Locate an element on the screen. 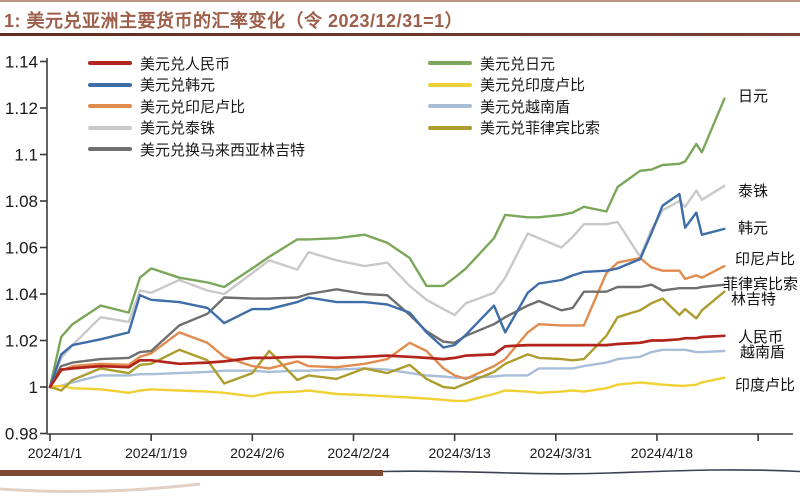 The height and width of the screenshot is (500, 800). legend-item-myr: 美元兑换马来西亚林吉特 is located at coordinates (196, 149).